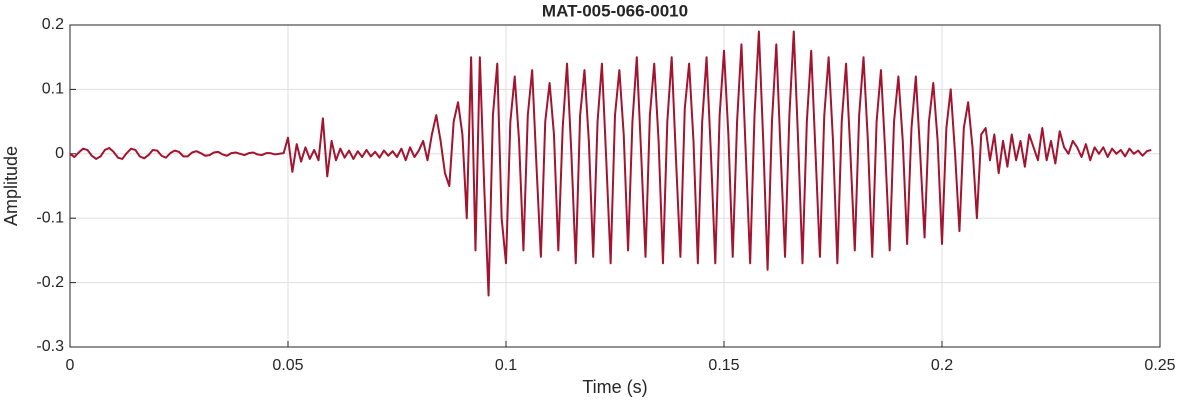 Image resolution: width=1182 pixels, height=409 pixels. What do you see at coordinates (53, 89) in the screenshot?
I see `y-tick-label: 0.1` at bounding box center [53, 89].